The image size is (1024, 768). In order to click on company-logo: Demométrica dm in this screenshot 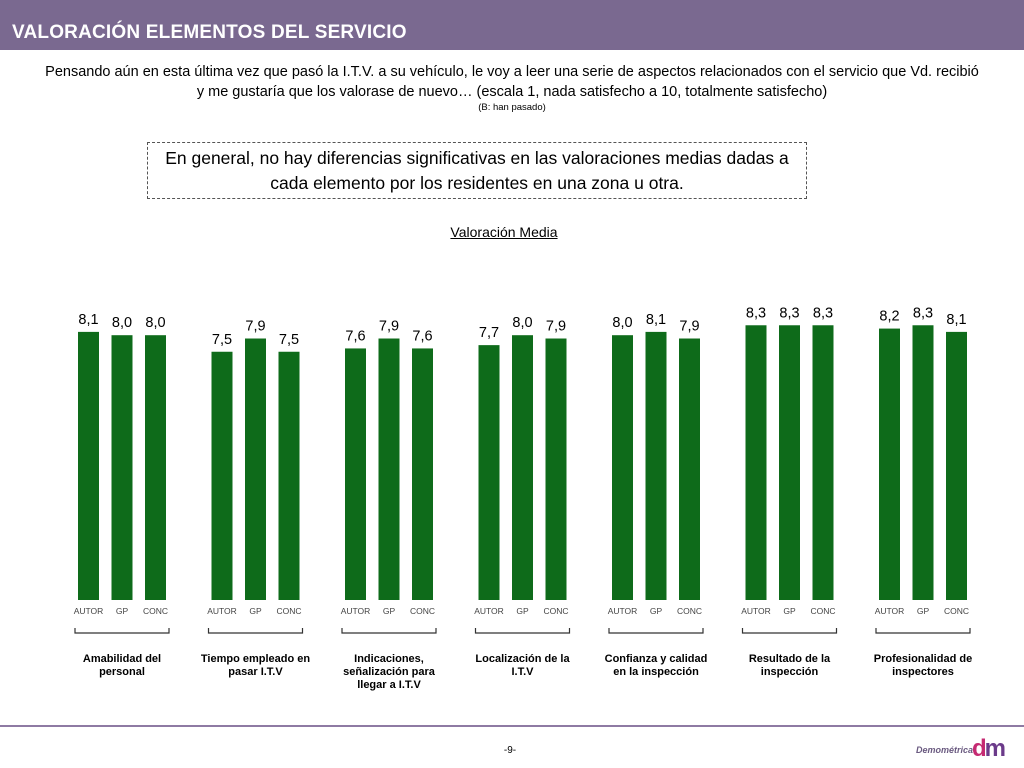, I will do `click(968, 750)`.